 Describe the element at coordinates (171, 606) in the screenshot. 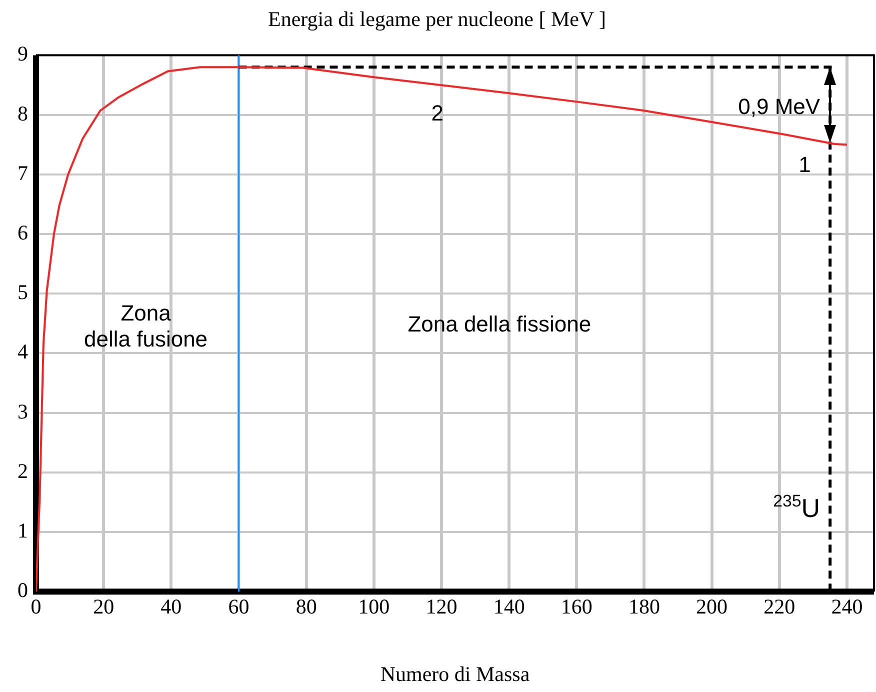

I see `x-tick-label: 40` at that location.